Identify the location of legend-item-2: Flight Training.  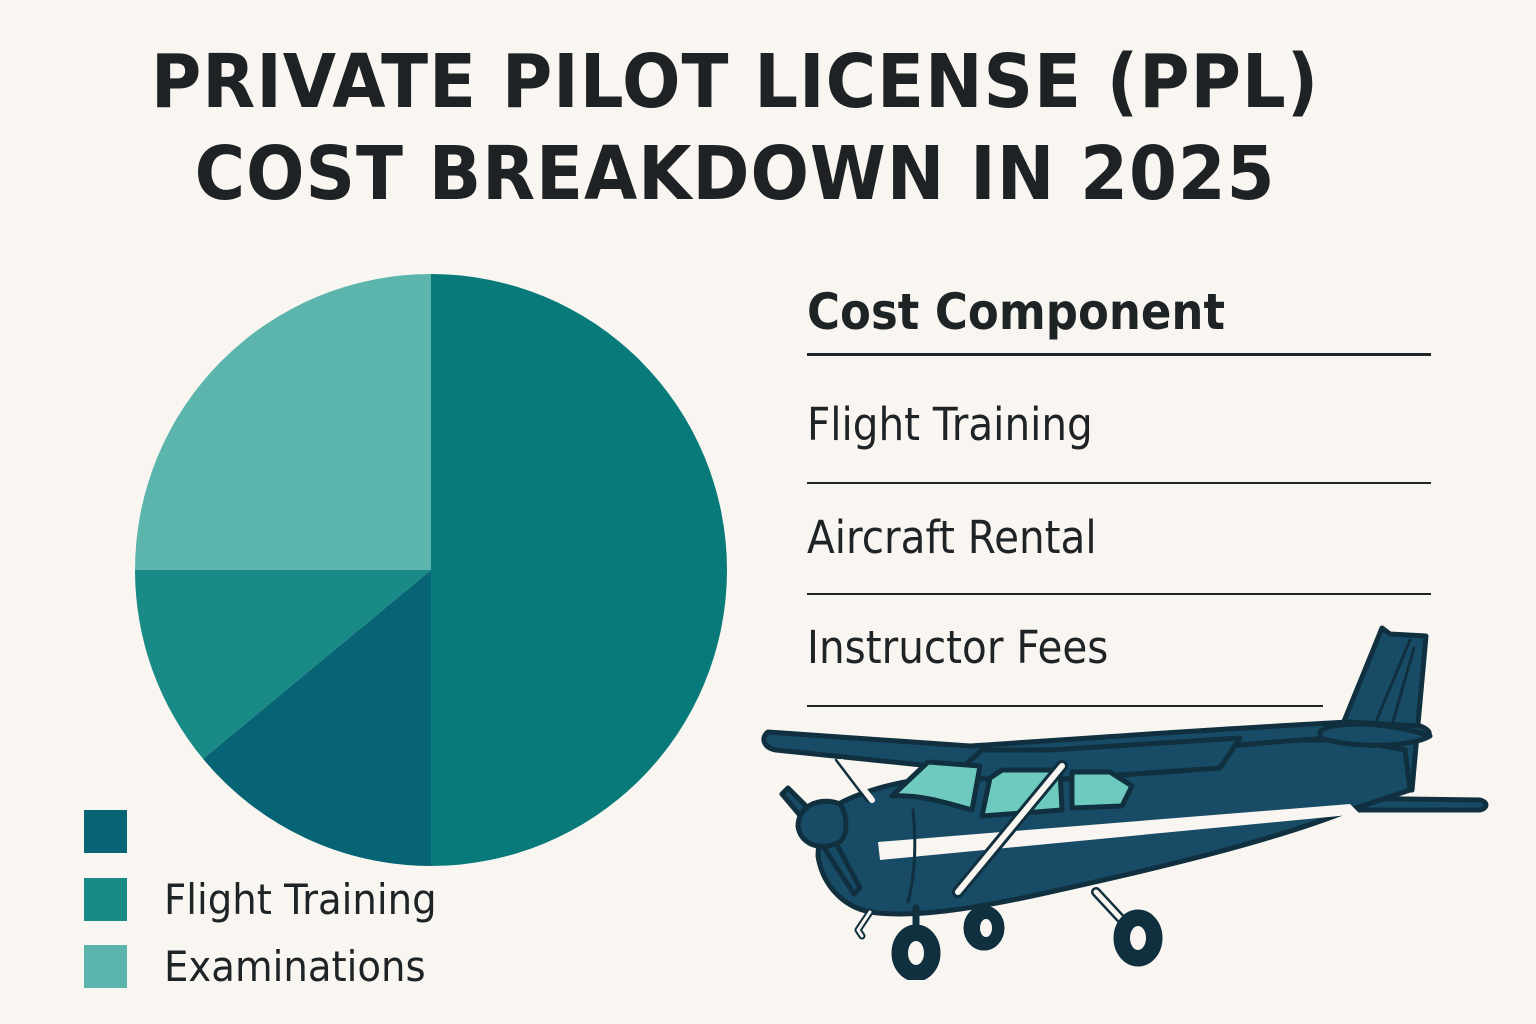
(294, 899).